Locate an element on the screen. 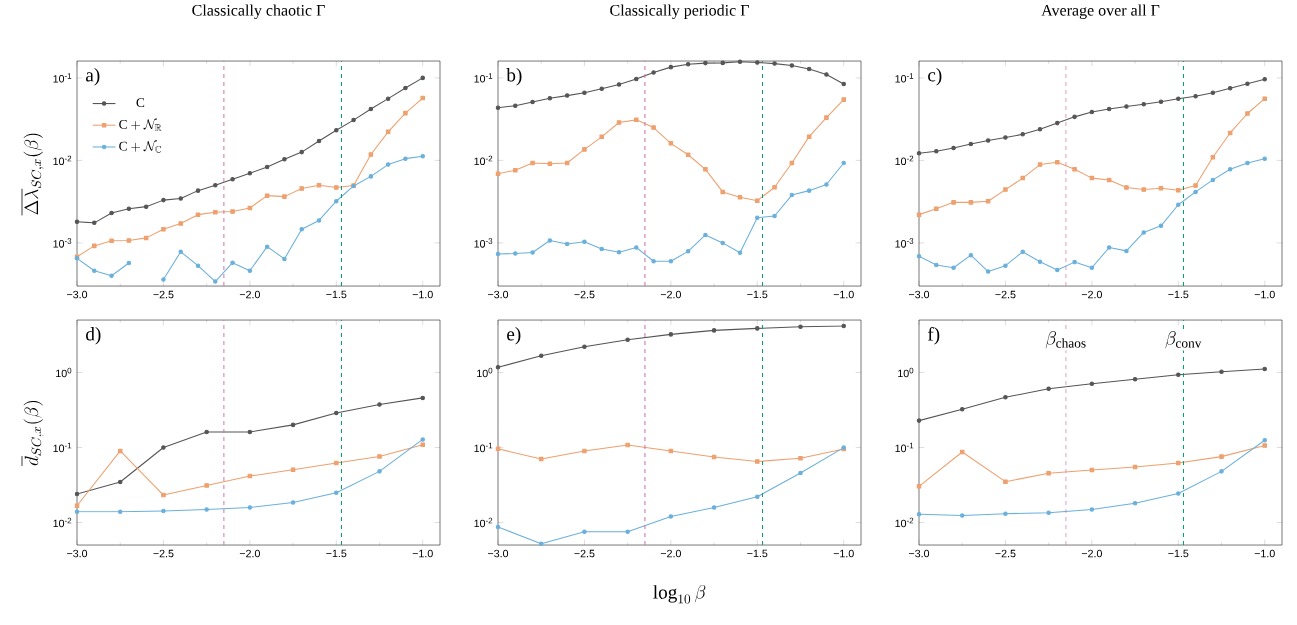 The width and height of the screenshot is (1297, 625). y-axis-title: $\overline{\Delta\lambda}_{SC,x}(\beta)$ is located at coordinates (33, 174).